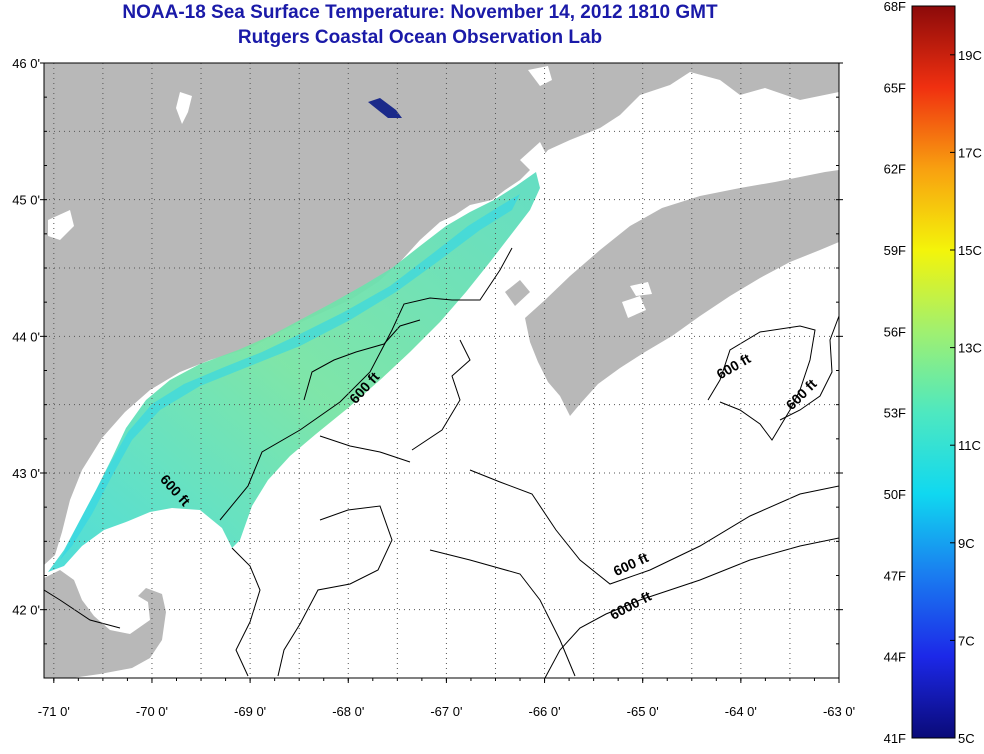  I want to click on chart-subtitle: Rutgers Coastal Ocean Observation Lab, so click(420, 37).